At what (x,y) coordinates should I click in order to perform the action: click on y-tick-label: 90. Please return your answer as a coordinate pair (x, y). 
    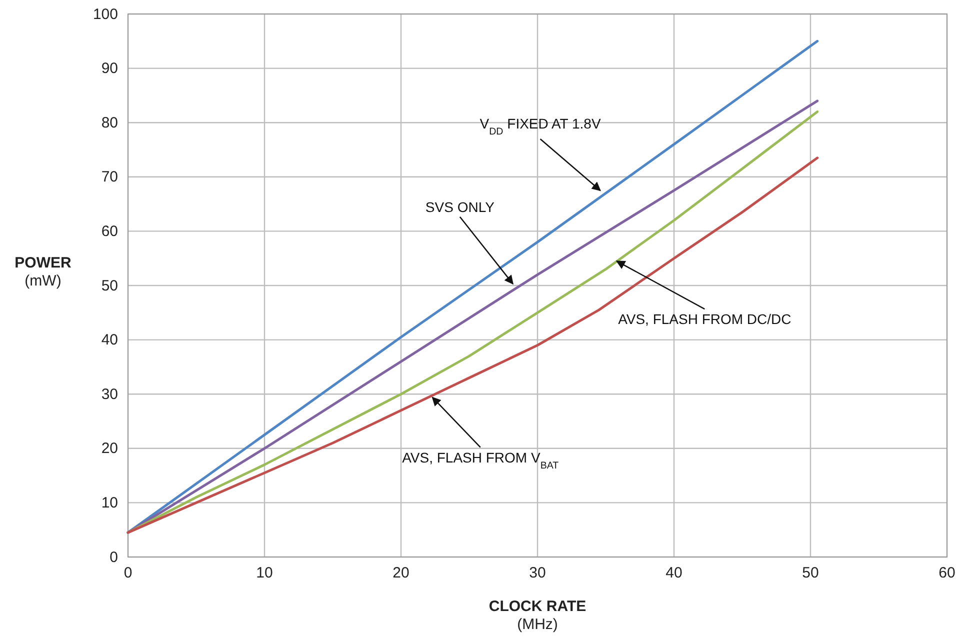
    Looking at the image, I should click on (109, 69).